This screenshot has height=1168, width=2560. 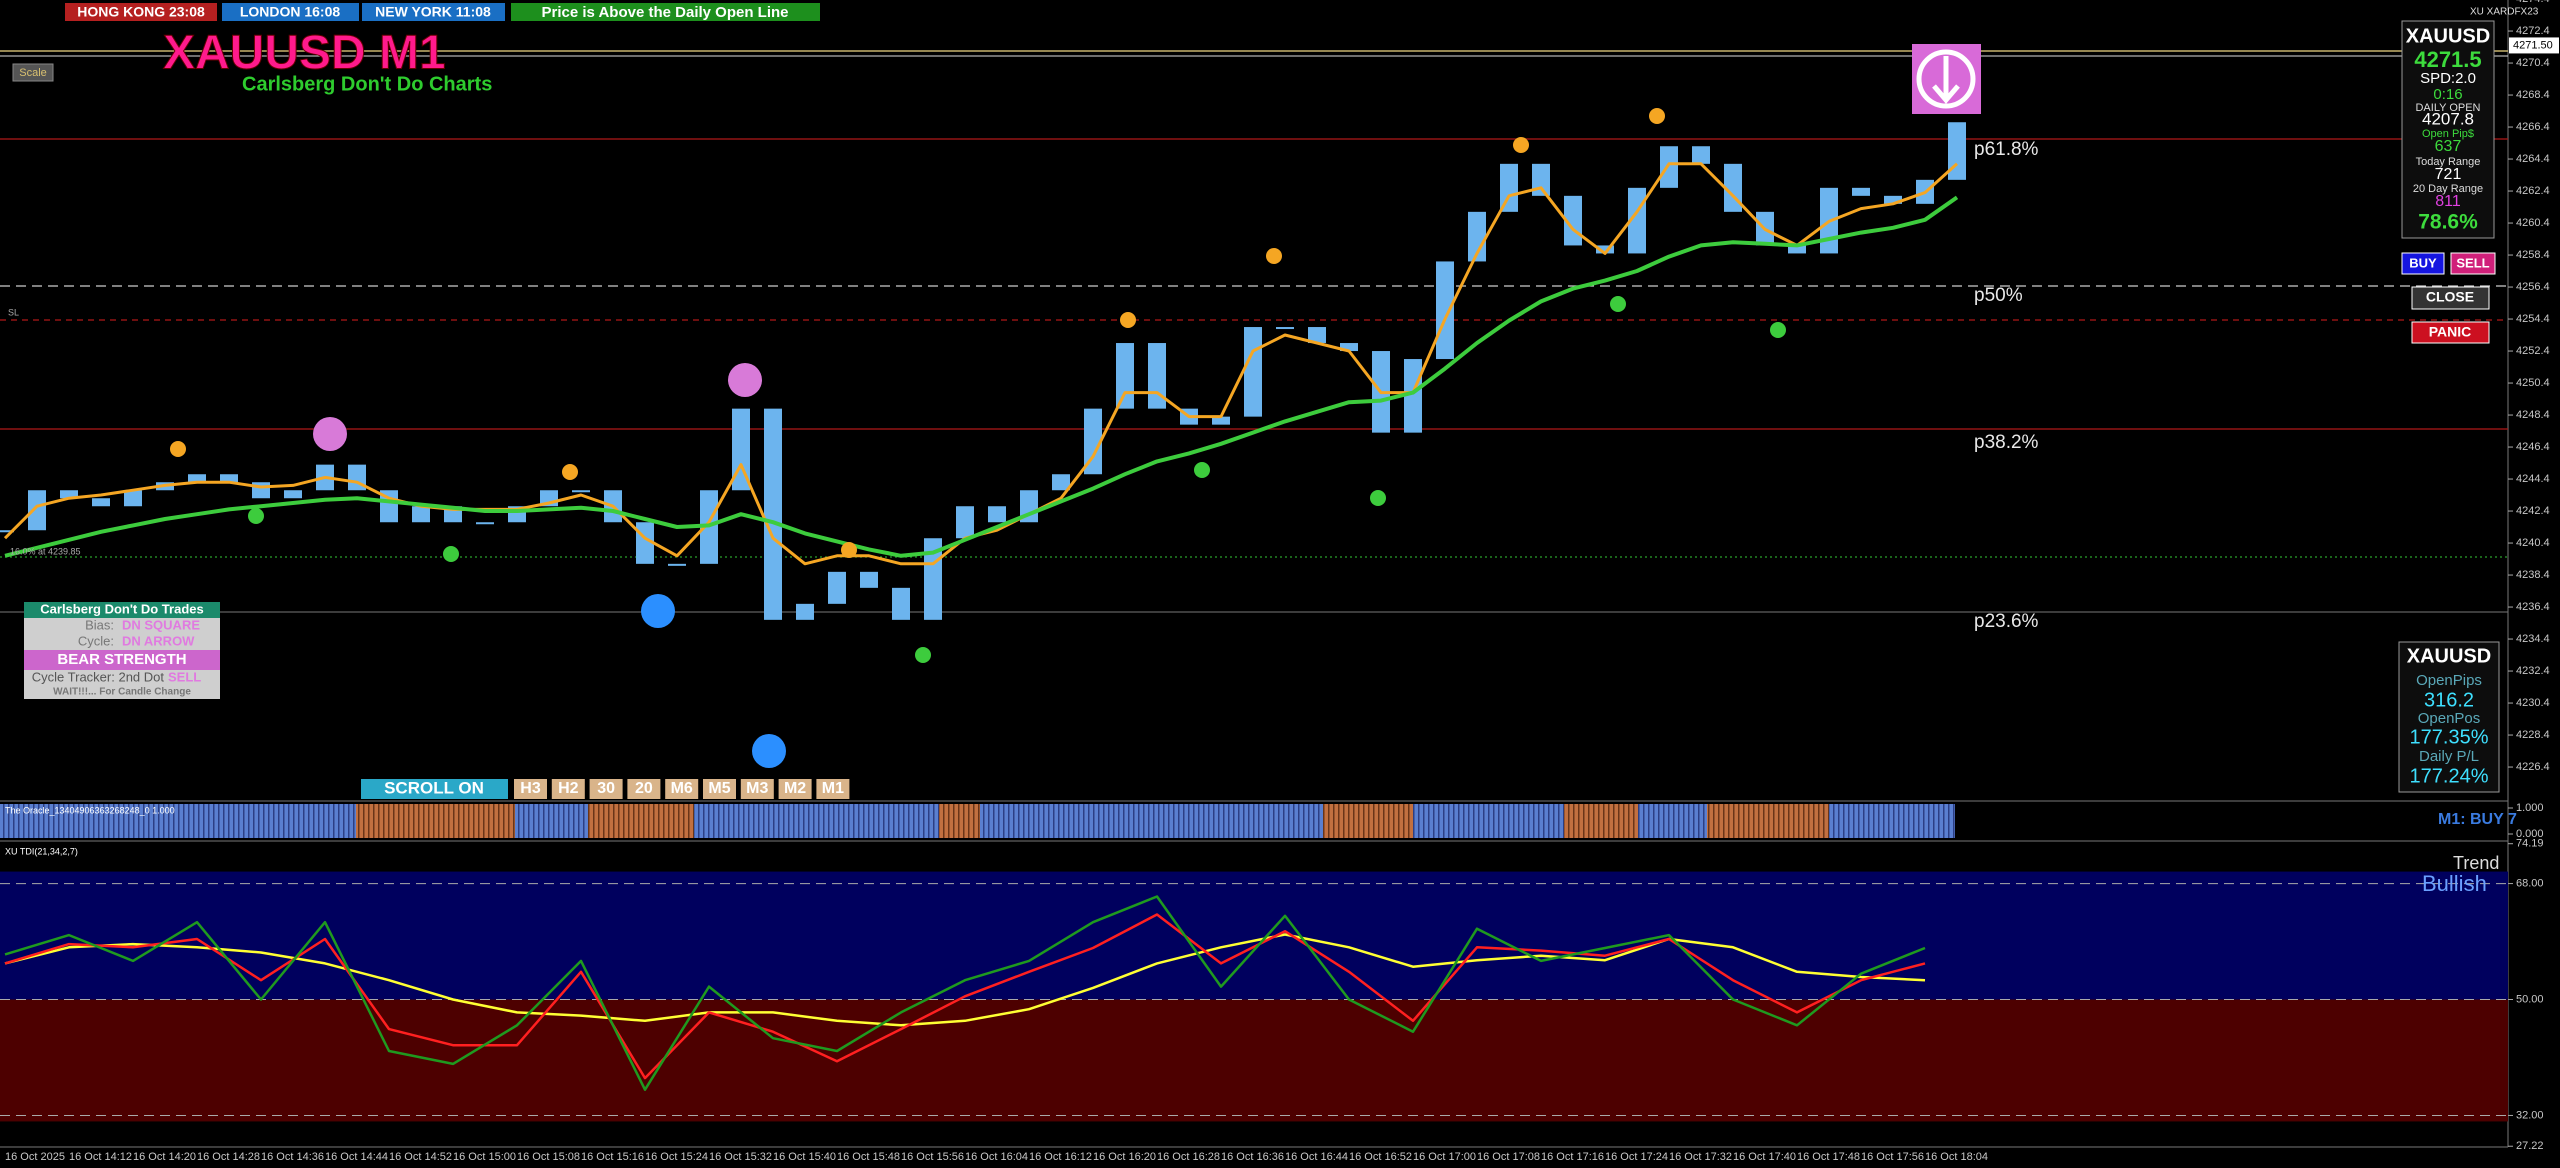 I want to click on label: Cycle Tracker: 2nd Dot, so click(x=98, y=676).